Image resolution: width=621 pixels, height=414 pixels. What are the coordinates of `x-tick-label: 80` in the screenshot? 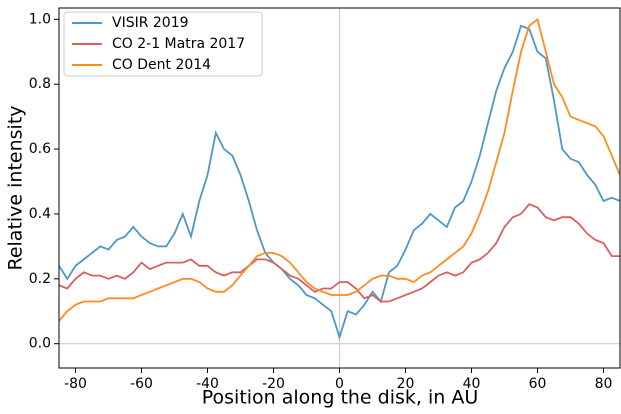 It's located at (604, 384).